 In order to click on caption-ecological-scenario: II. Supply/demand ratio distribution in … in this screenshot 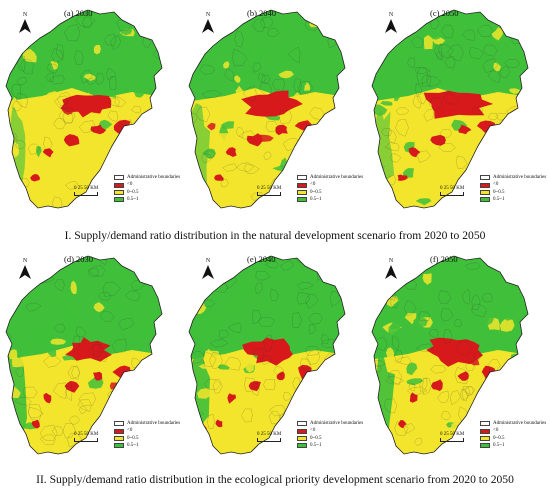, I will do `click(275, 479)`.